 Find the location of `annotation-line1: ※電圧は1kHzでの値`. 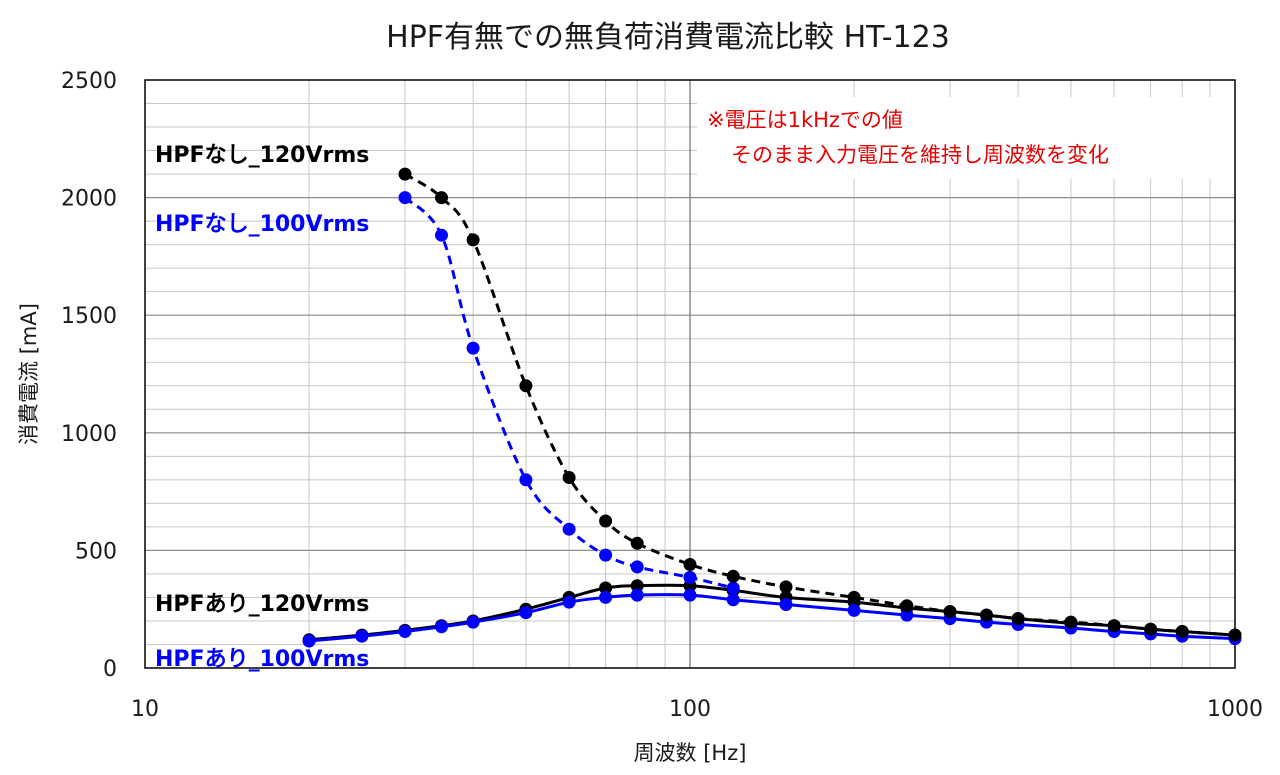

annotation-line1: ※電圧は1kHzでの値 is located at coordinates (805, 120).